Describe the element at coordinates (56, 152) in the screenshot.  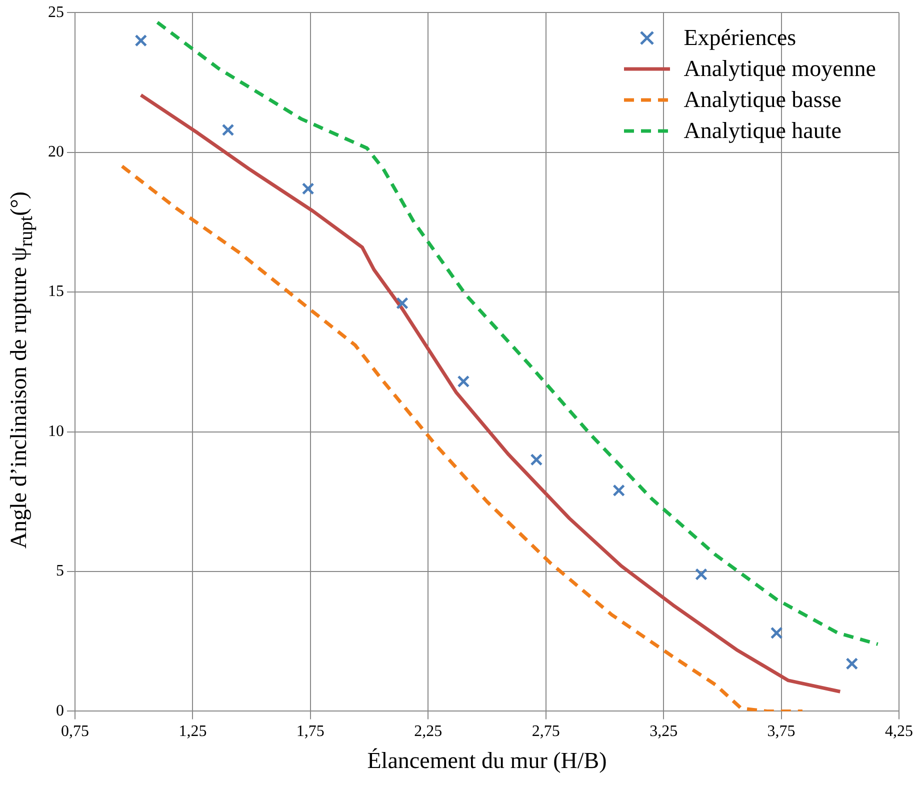
I see `y-tick-label: 20` at that location.